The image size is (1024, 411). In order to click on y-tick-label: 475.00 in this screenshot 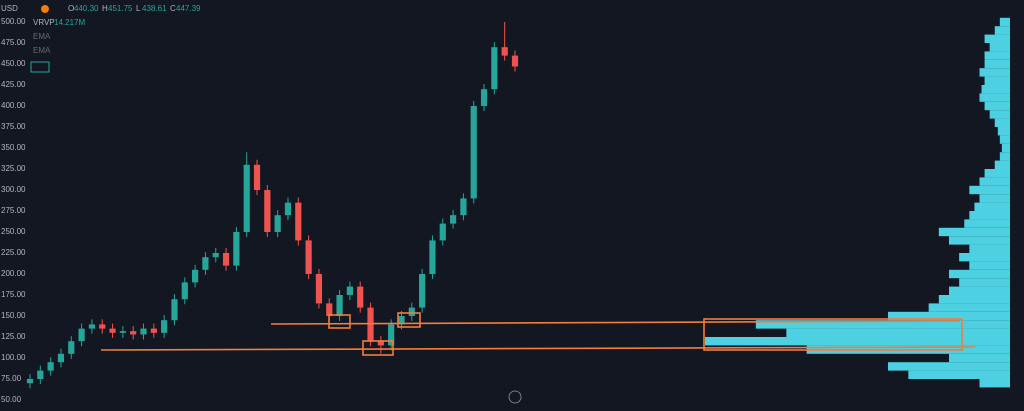, I will do `click(13, 42)`.